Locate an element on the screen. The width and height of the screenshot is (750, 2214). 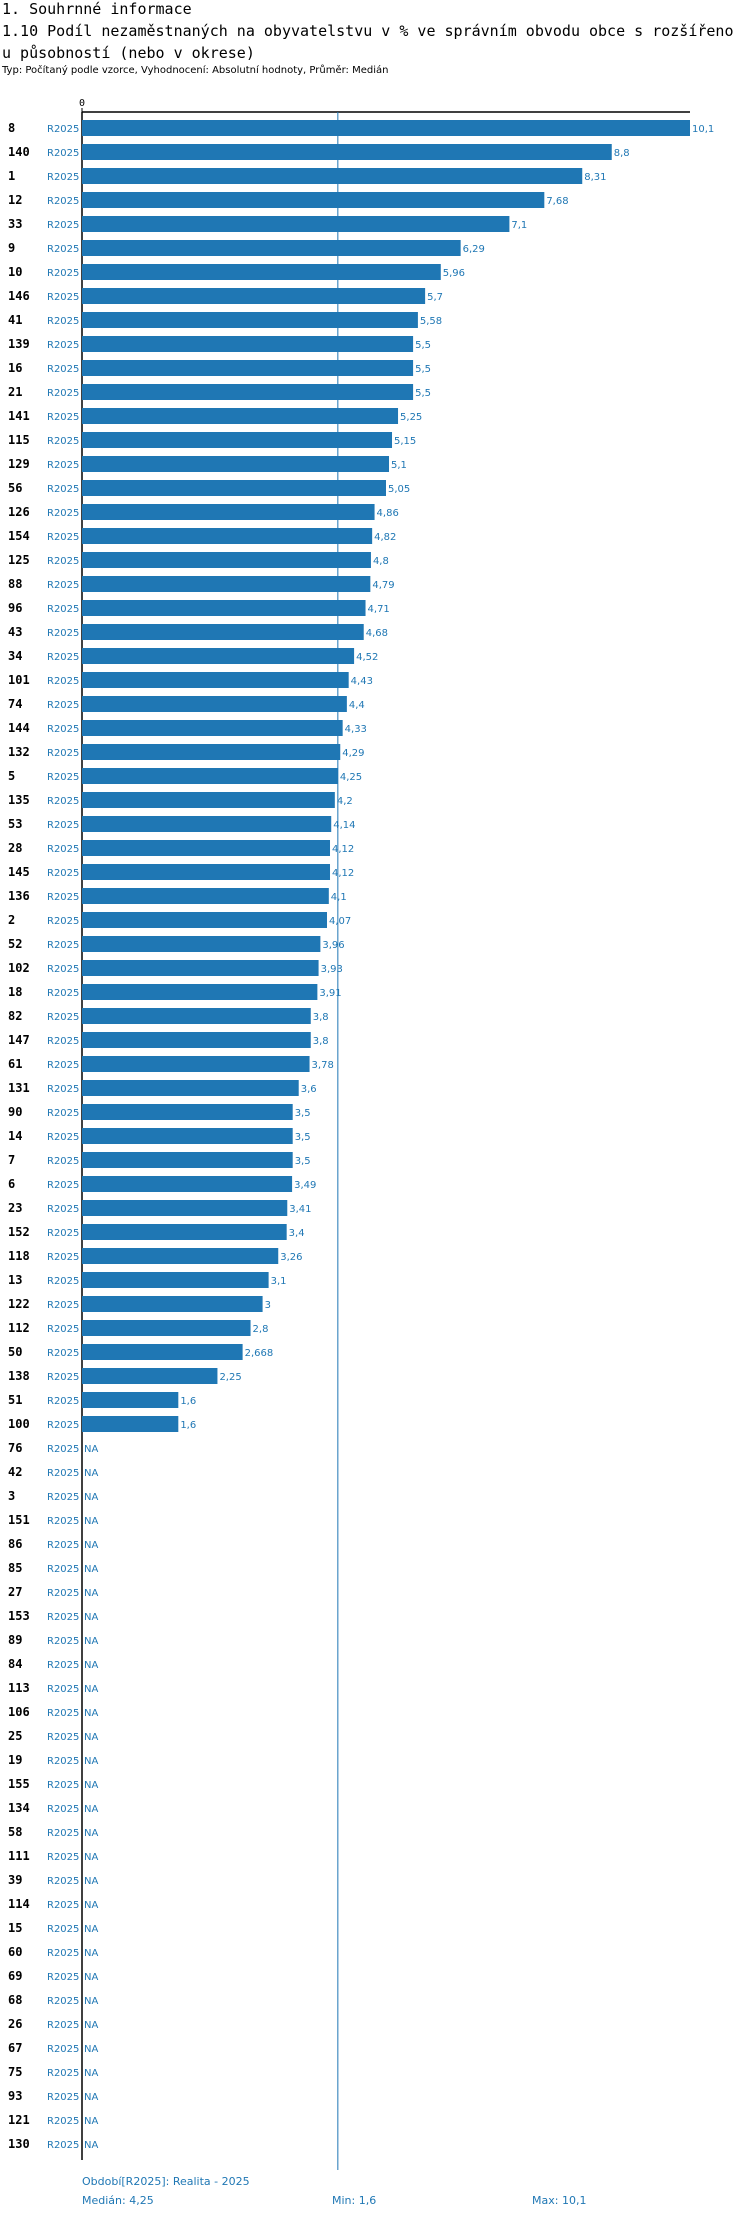
footer-min: Min: 1,6 is located at coordinates (354, 2200).